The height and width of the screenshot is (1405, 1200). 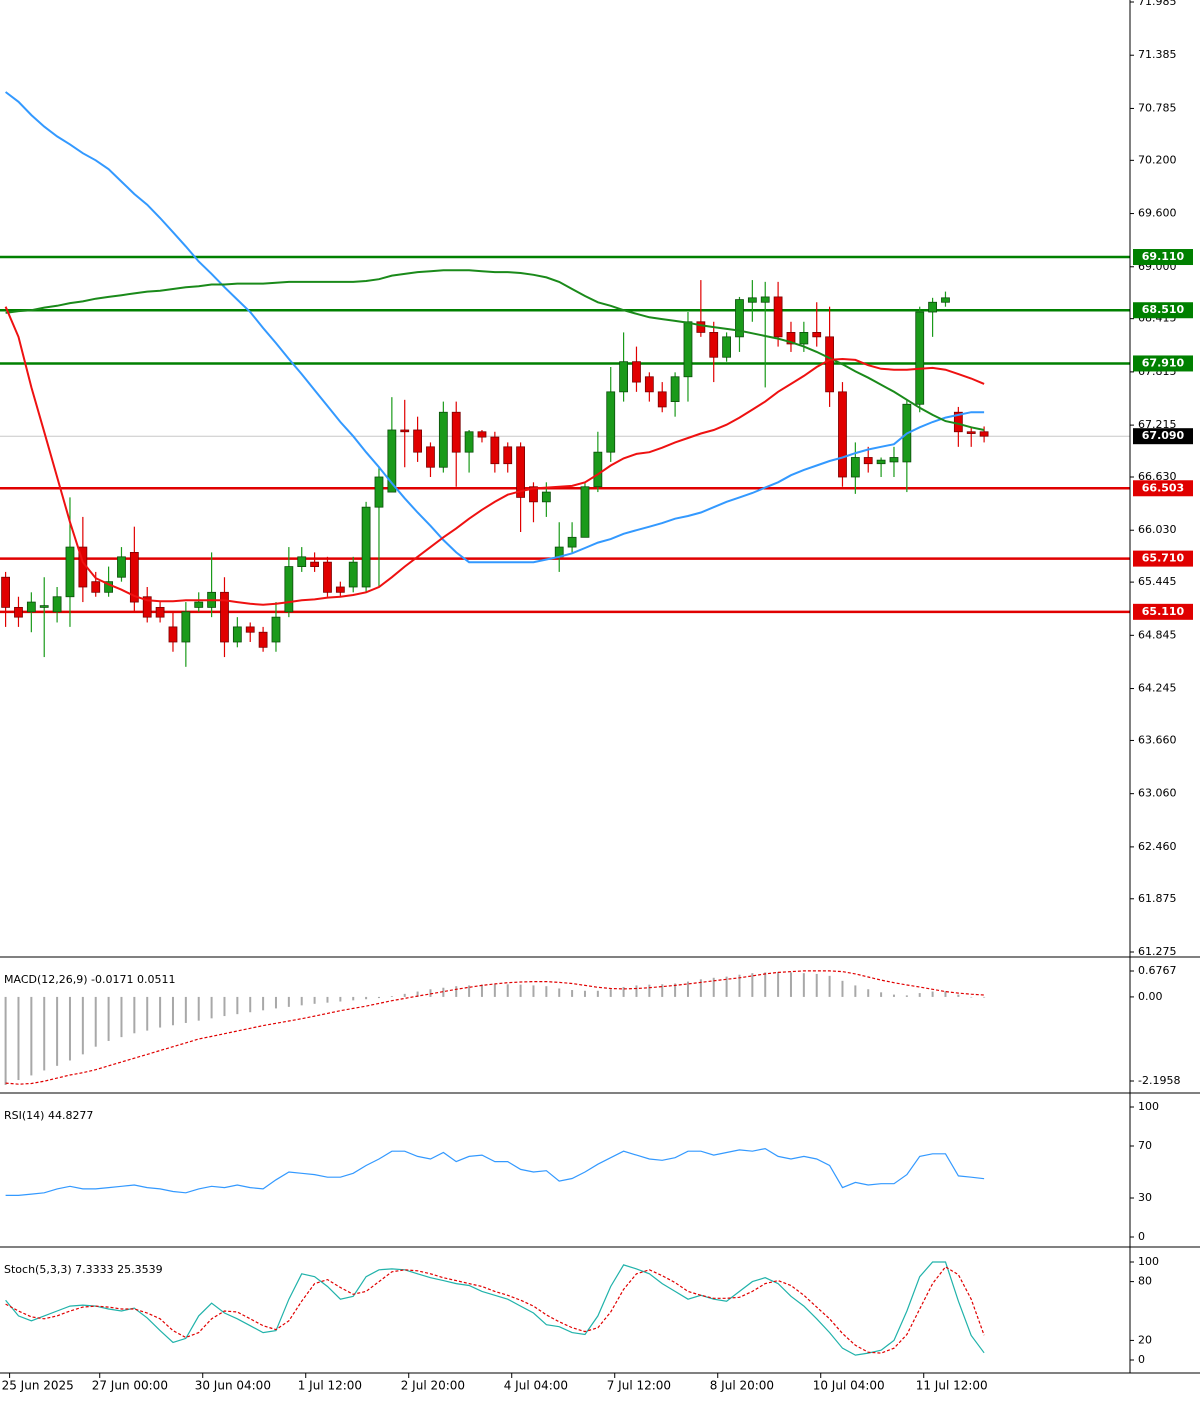 What do you see at coordinates (433, 1386) in the screenshot?
I see `x-tick-label: 2 Jul 20:00` at bounding box center [433, 1386].